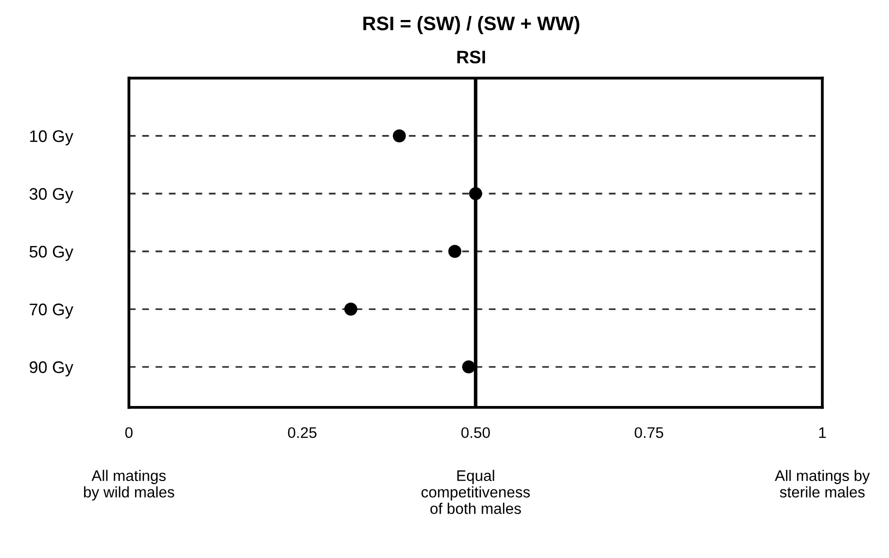 This screenshot has width=889, height=558. I want to click on y-tick-label: 30 Gy, so click(52, 196).